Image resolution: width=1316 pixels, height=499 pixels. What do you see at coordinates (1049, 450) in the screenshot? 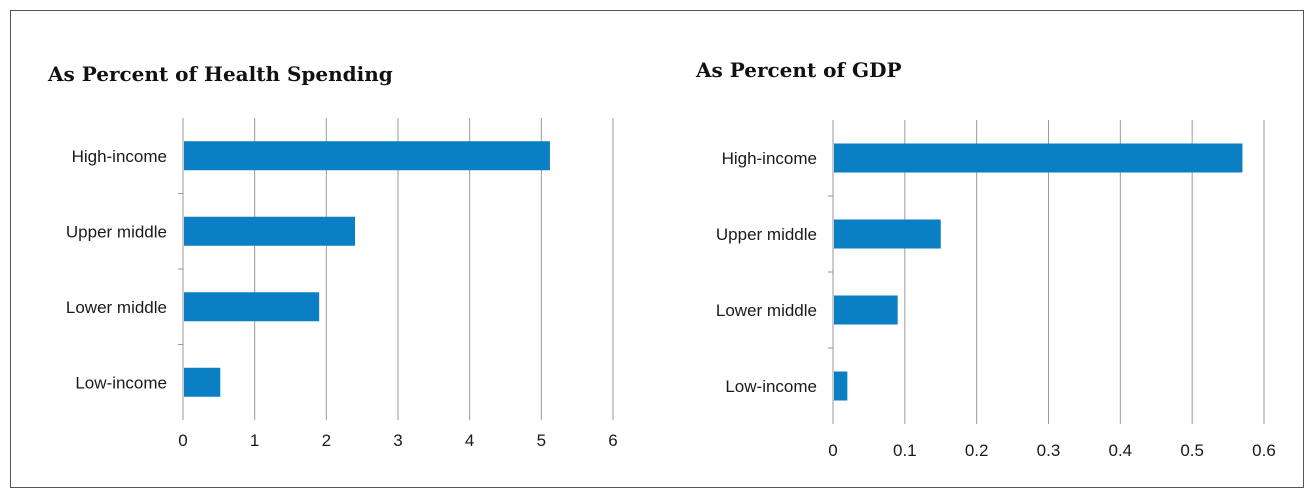
I see `x-tick-label: 0.3` at bounding box center [1049, 450].